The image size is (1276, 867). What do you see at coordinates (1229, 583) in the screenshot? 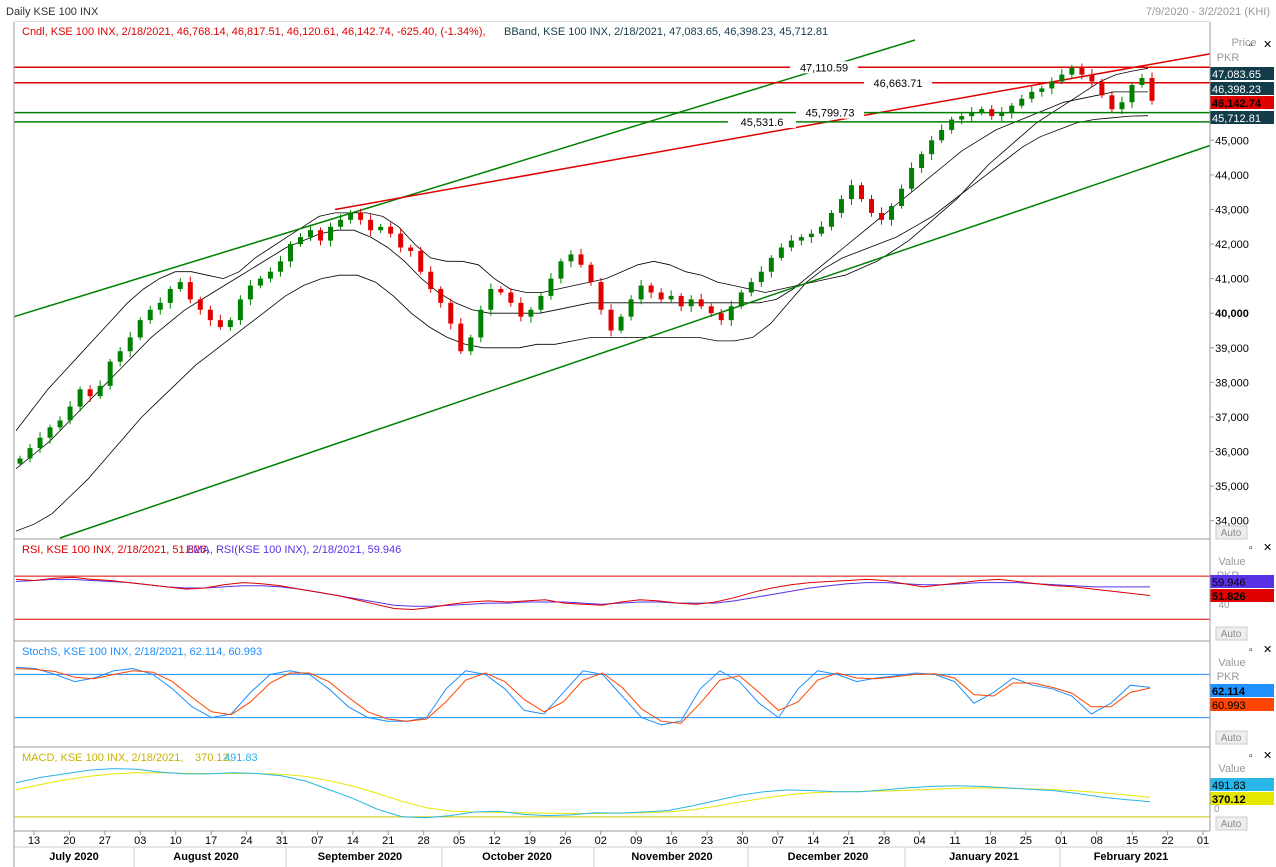
I see `rsi-tag-text: 59.946` at bounding box center [1229, 583].